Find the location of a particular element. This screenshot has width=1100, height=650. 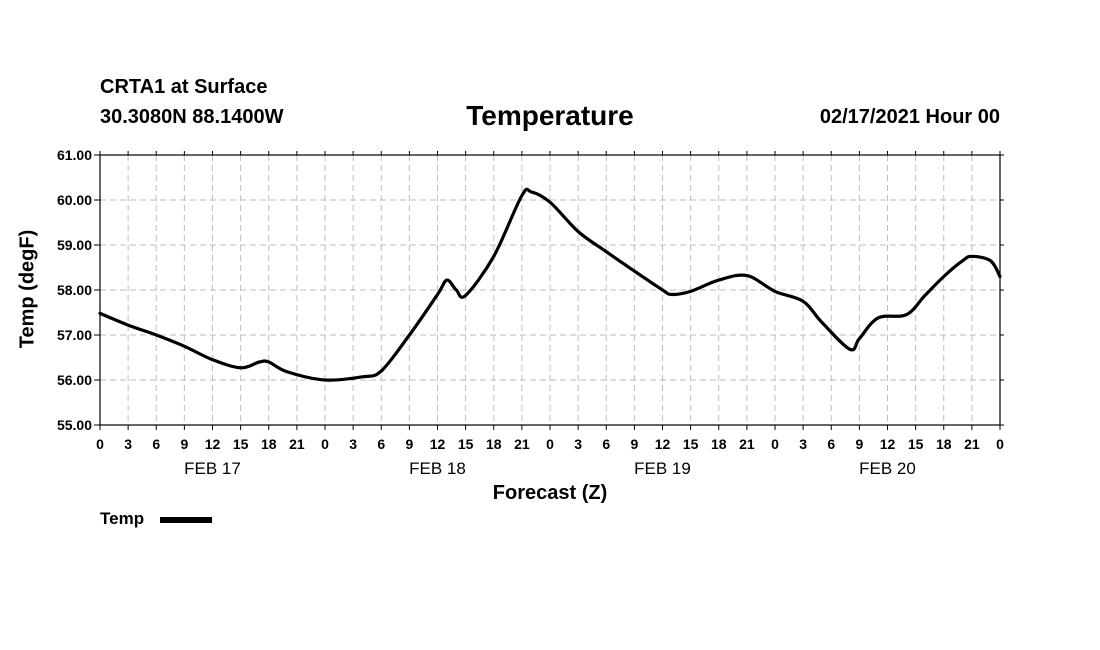

y-tick-label: 59.00 is located at coordinates (74, 245).